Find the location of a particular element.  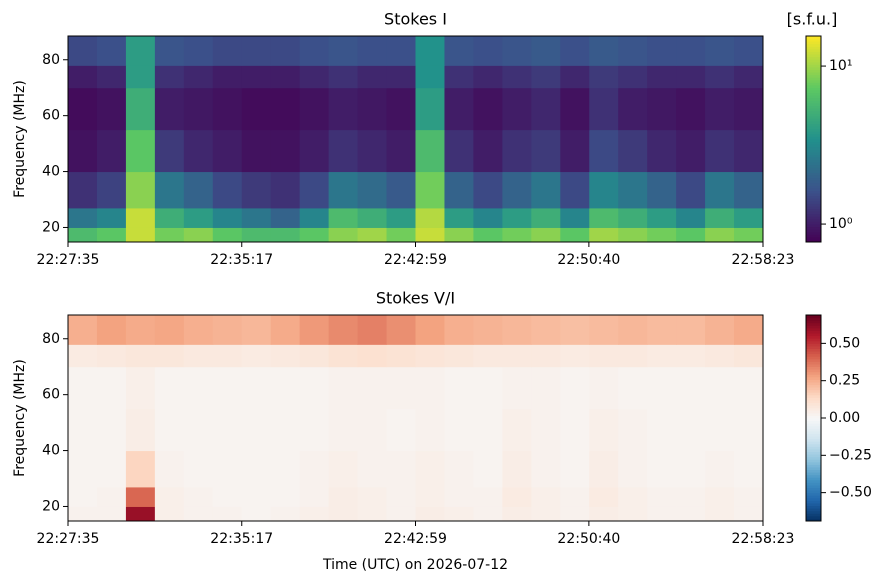

colorbar-label: [s.f.u.] is located at coordinates (812, 19).